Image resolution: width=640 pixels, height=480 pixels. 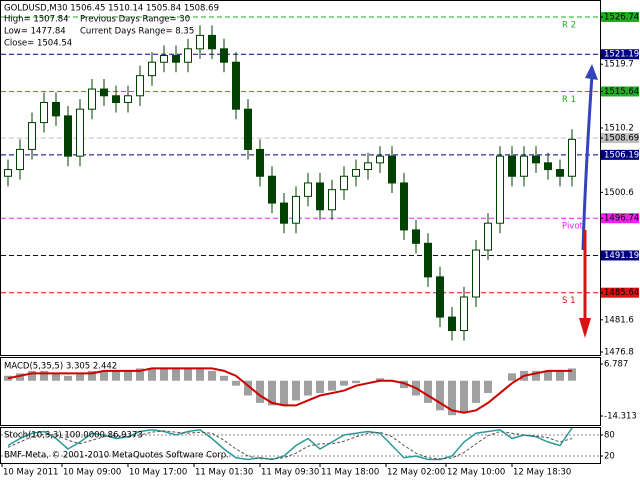 What do you see at coordinates (569, 100) in the screenshot?
I see `level-label: R 1` at bounding box center [569, 100].